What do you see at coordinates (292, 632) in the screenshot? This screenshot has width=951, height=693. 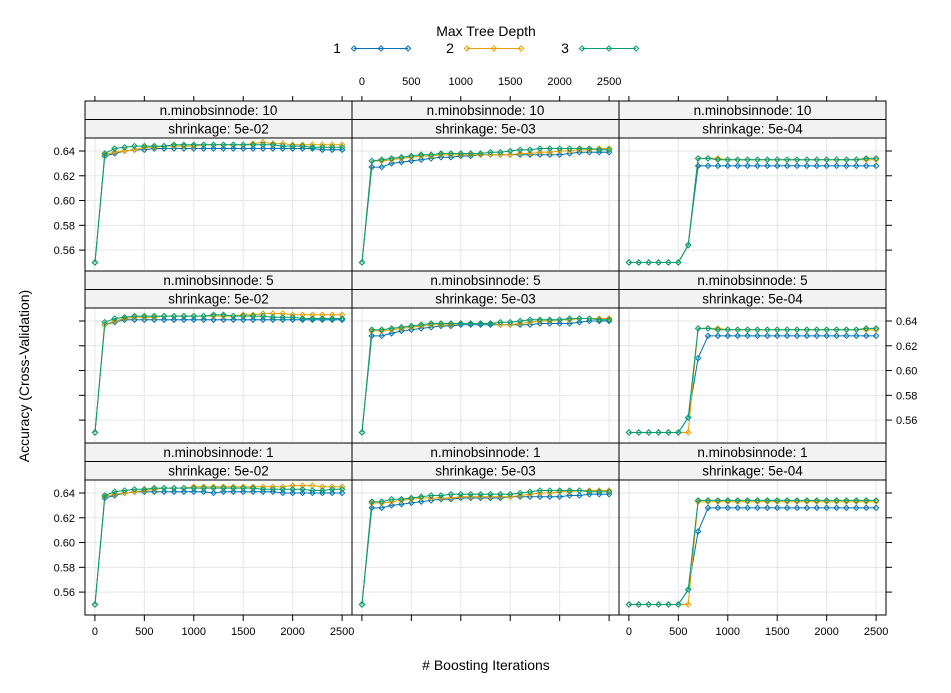 I see `x-tick-label-bottom-2000: 2000` at bounding box center [292, 632].